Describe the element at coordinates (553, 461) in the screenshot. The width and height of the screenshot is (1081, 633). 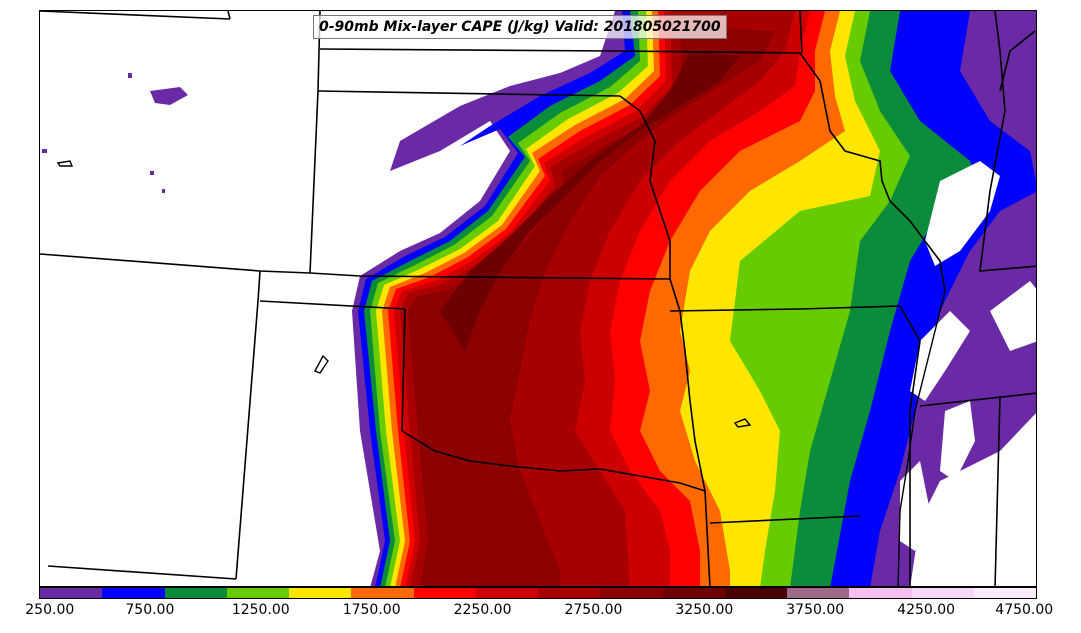
I see `boundary-ok-north` at that location.